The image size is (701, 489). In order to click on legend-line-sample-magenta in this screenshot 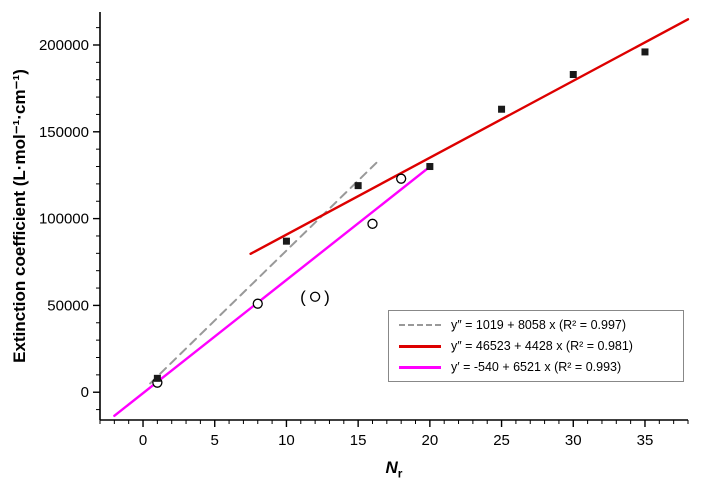, I will do `click(420, 367)`.